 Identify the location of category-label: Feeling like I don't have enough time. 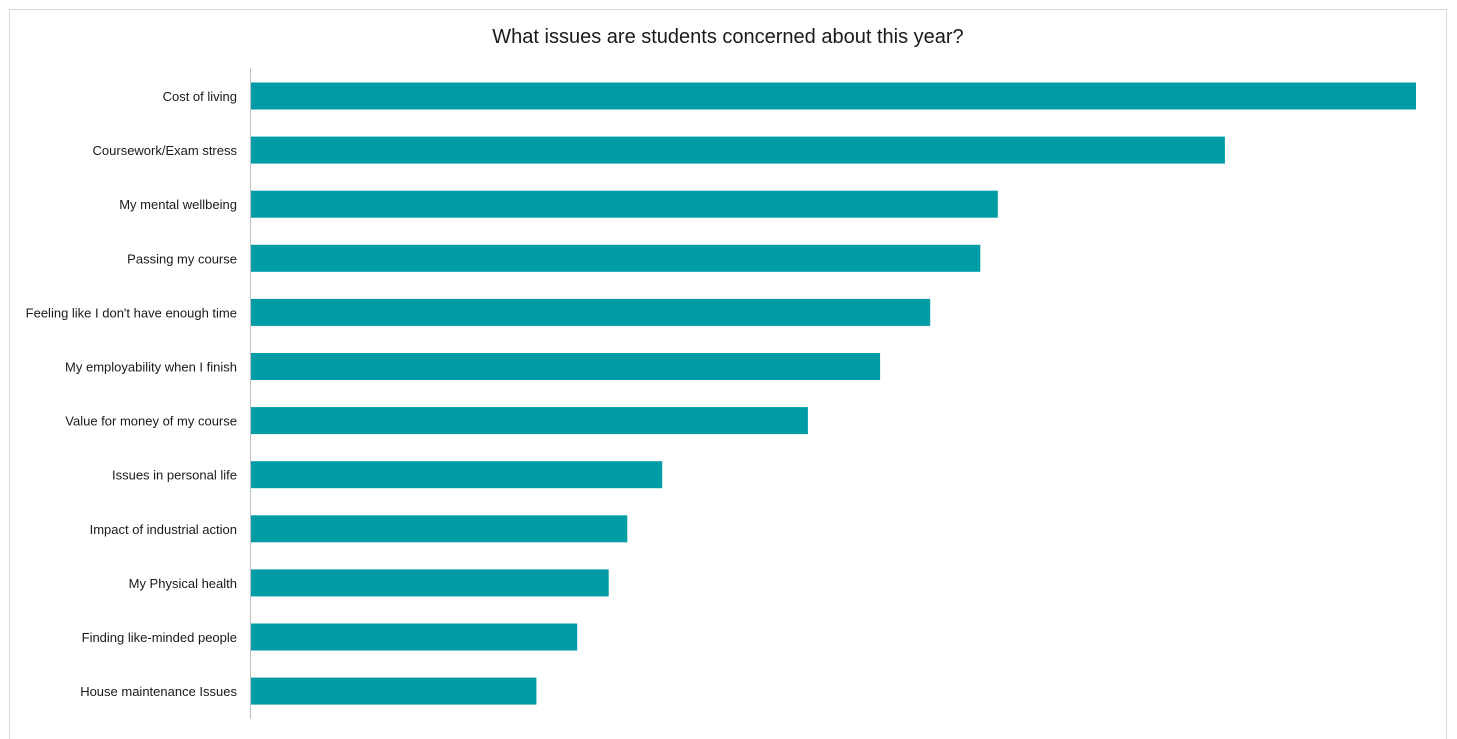
(131, 312).